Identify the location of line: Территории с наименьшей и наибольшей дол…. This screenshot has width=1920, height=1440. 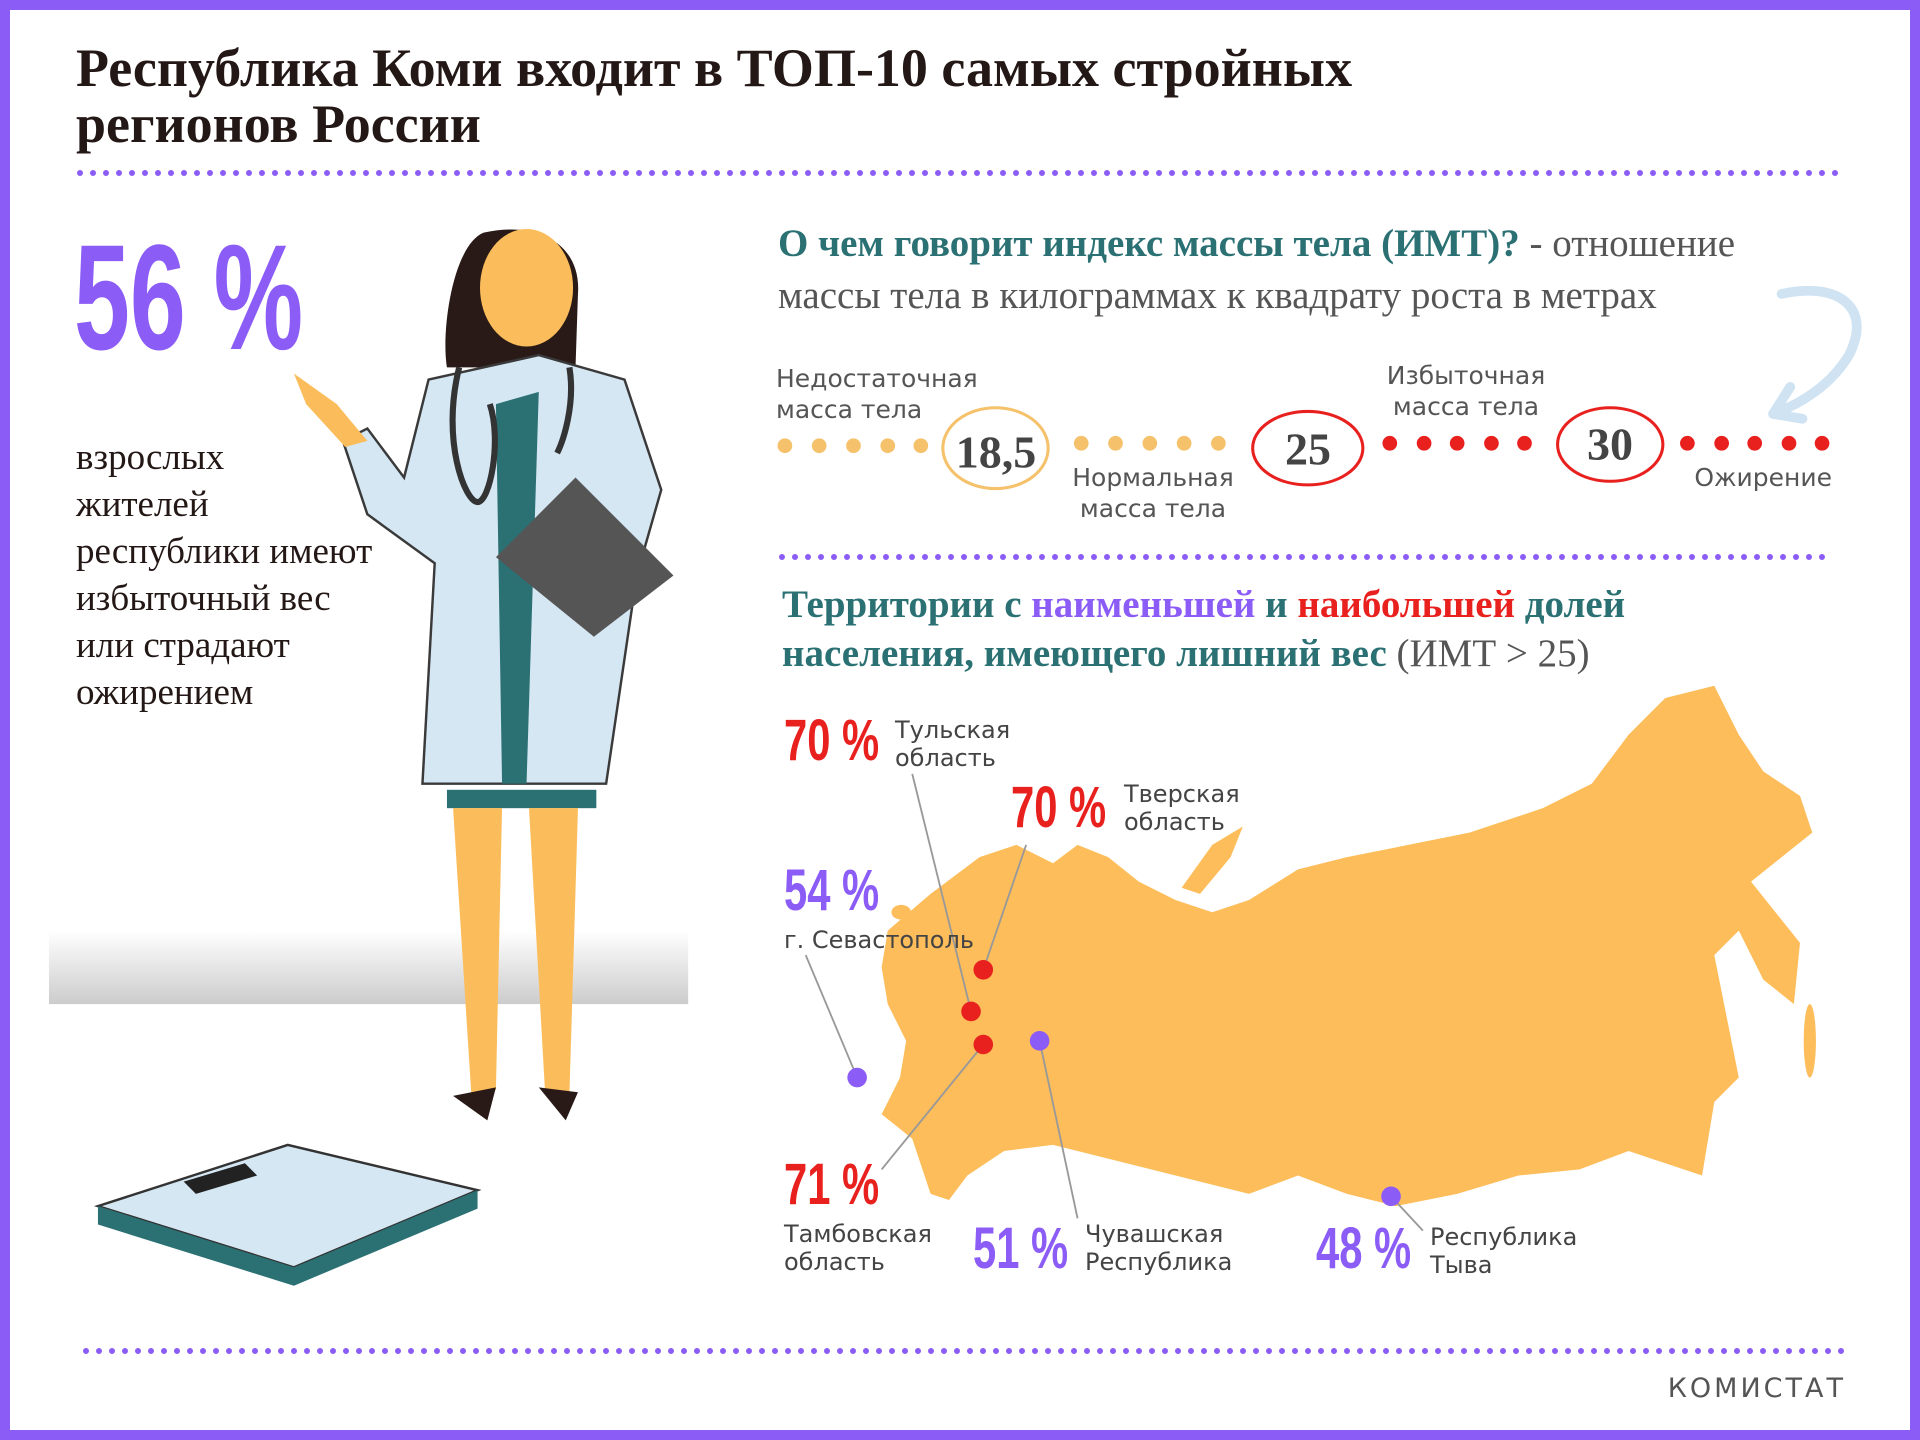
(1203, 604).